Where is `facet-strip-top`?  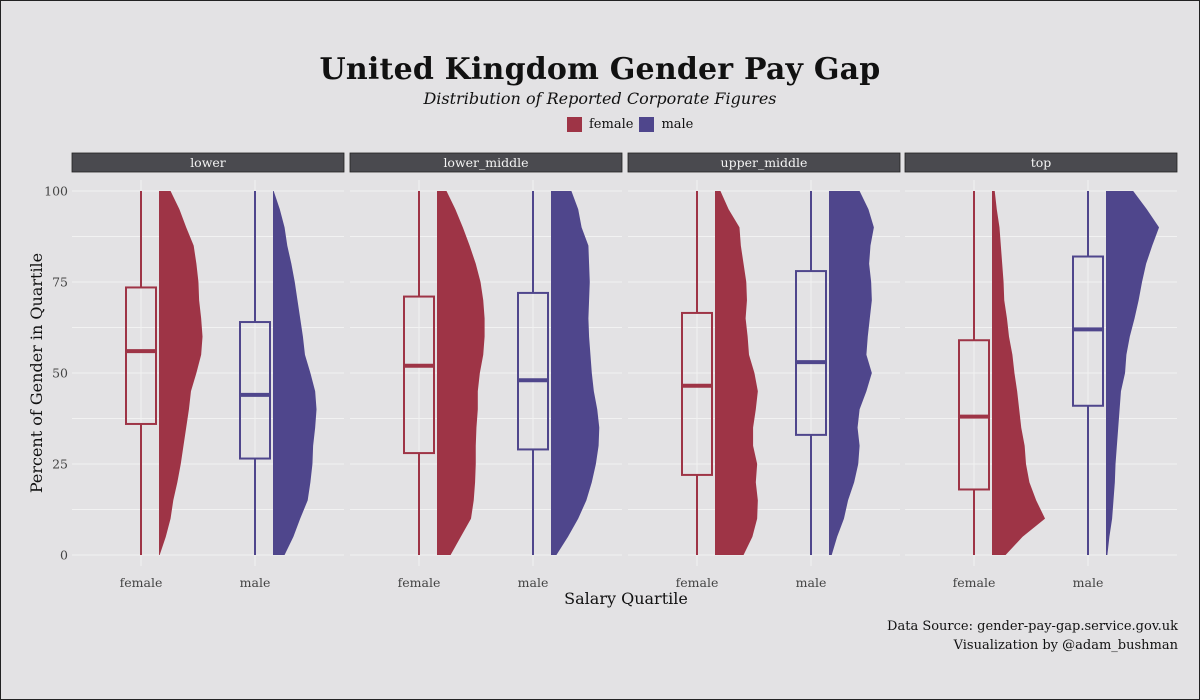
facet-strip-top is located at coordinates (1041, 162).